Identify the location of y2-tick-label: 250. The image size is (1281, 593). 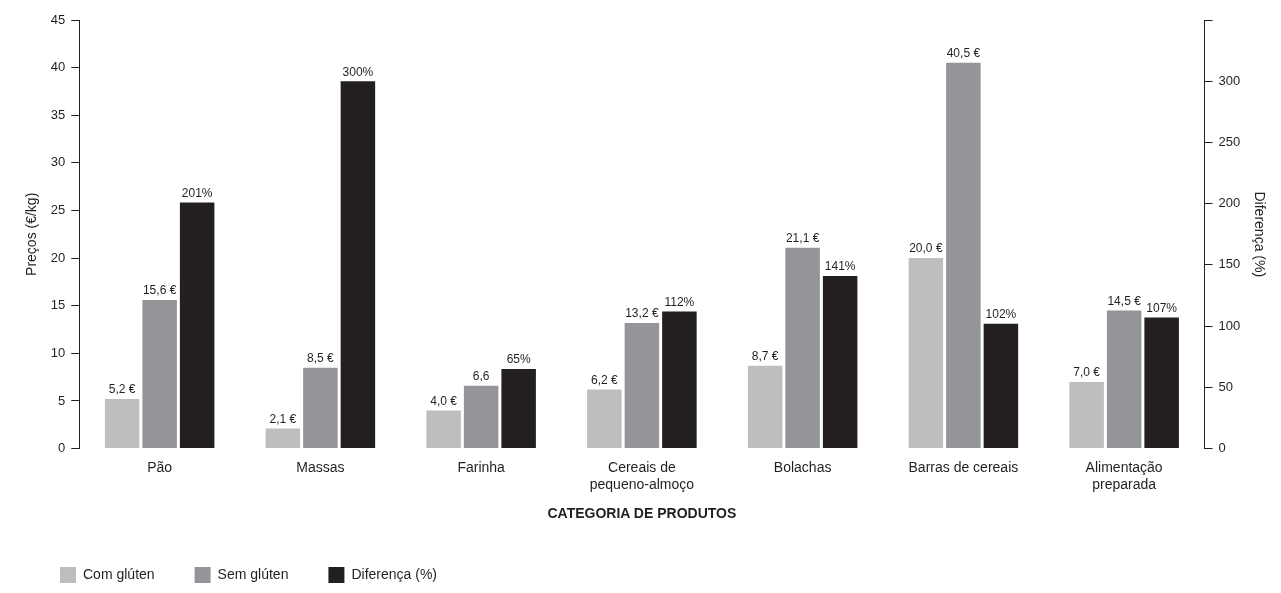
(1229, 142).